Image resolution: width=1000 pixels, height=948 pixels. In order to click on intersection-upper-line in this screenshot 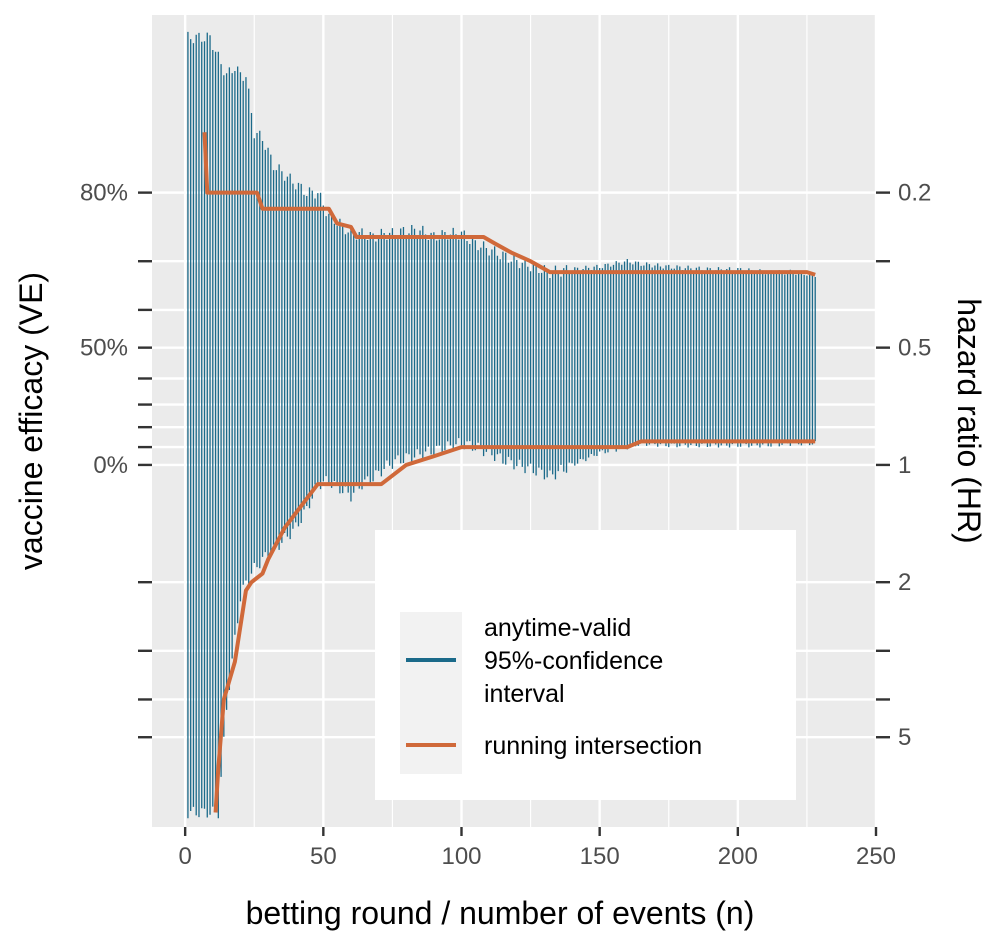, I will do `click(509, 204)`.